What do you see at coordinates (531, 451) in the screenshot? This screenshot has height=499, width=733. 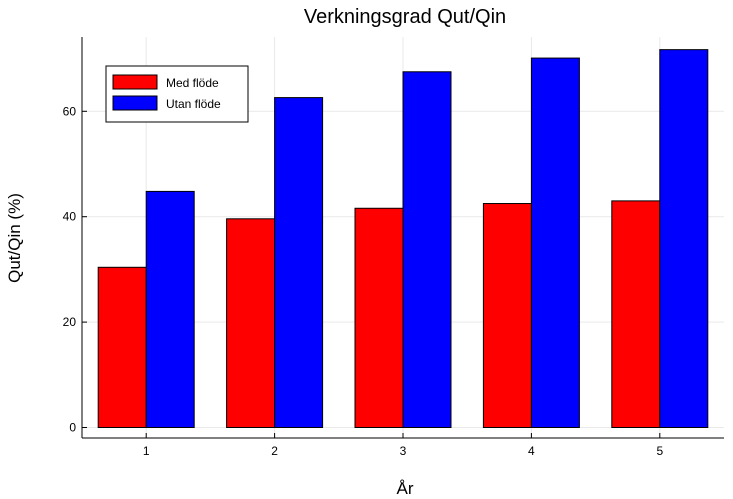 I see `x-tick-label: 4` at bounding box center [531, 451].